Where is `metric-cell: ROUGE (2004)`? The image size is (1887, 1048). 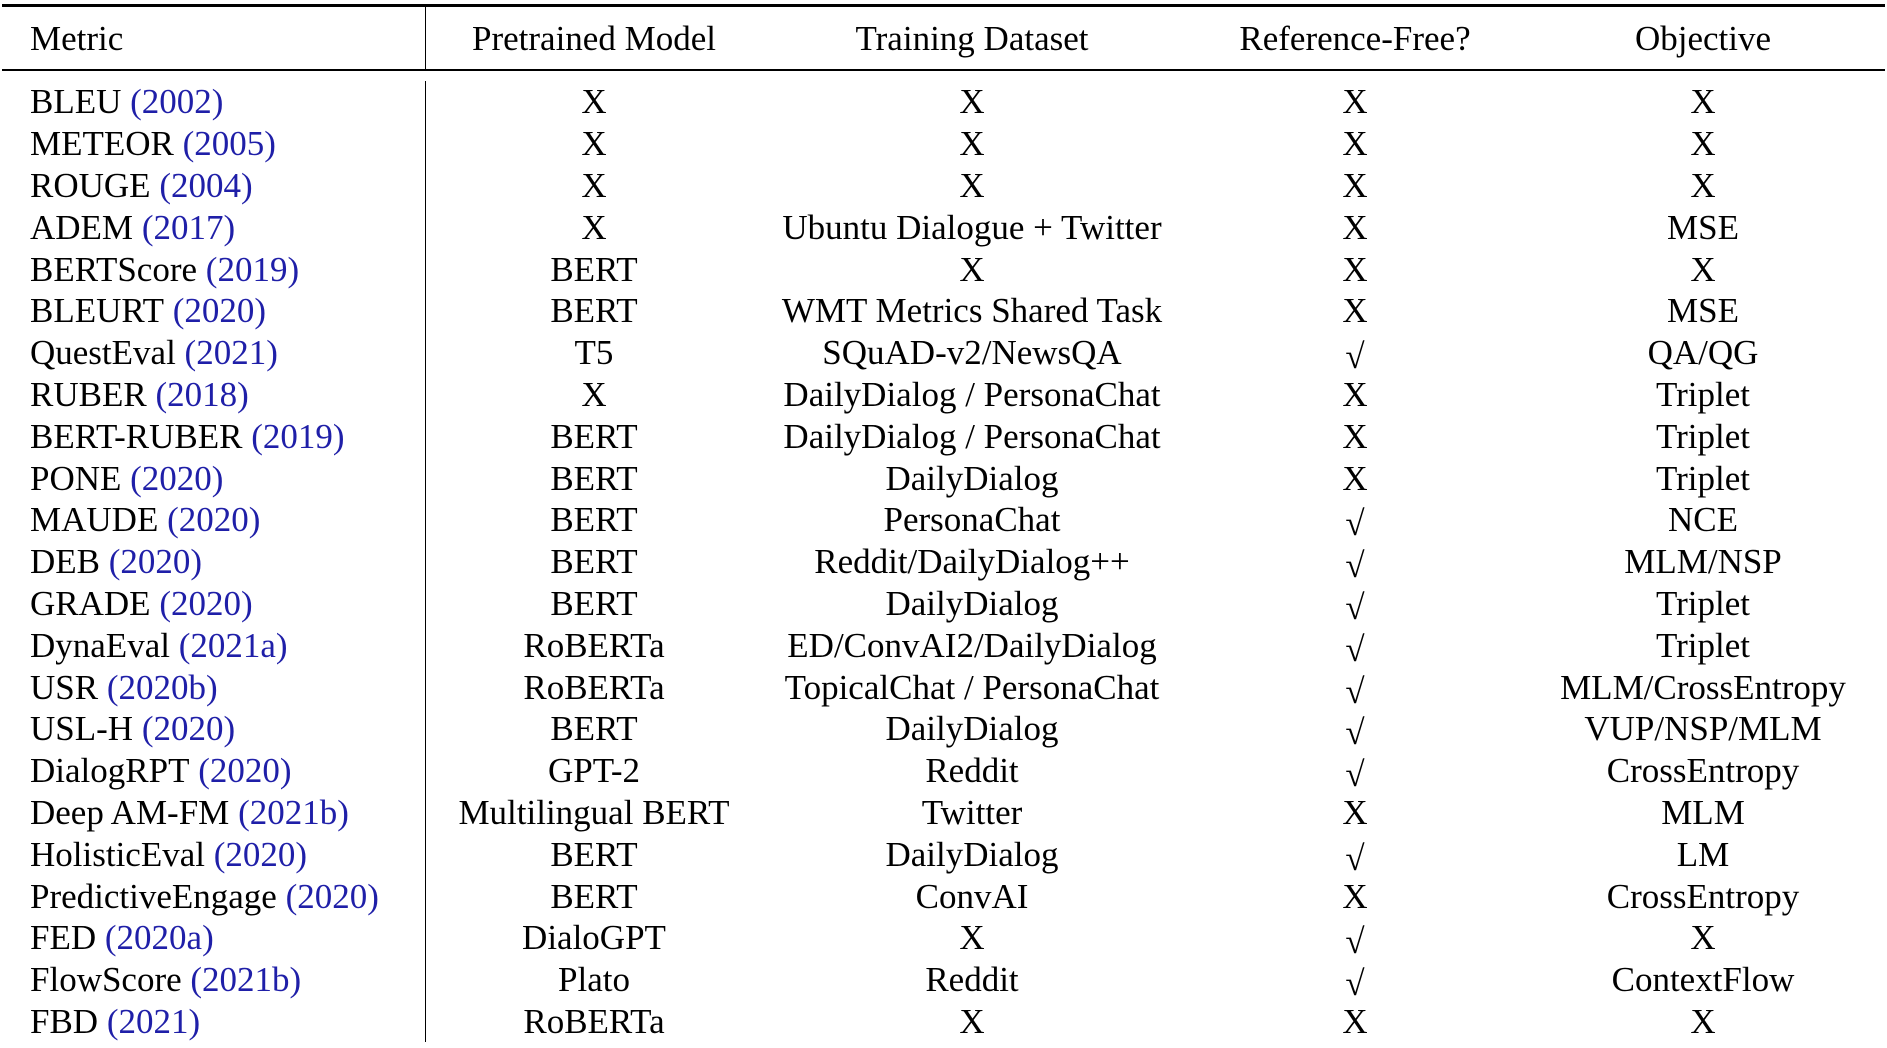 metric-cell: ROUGE (2004) is located at coordinates (214, 185).